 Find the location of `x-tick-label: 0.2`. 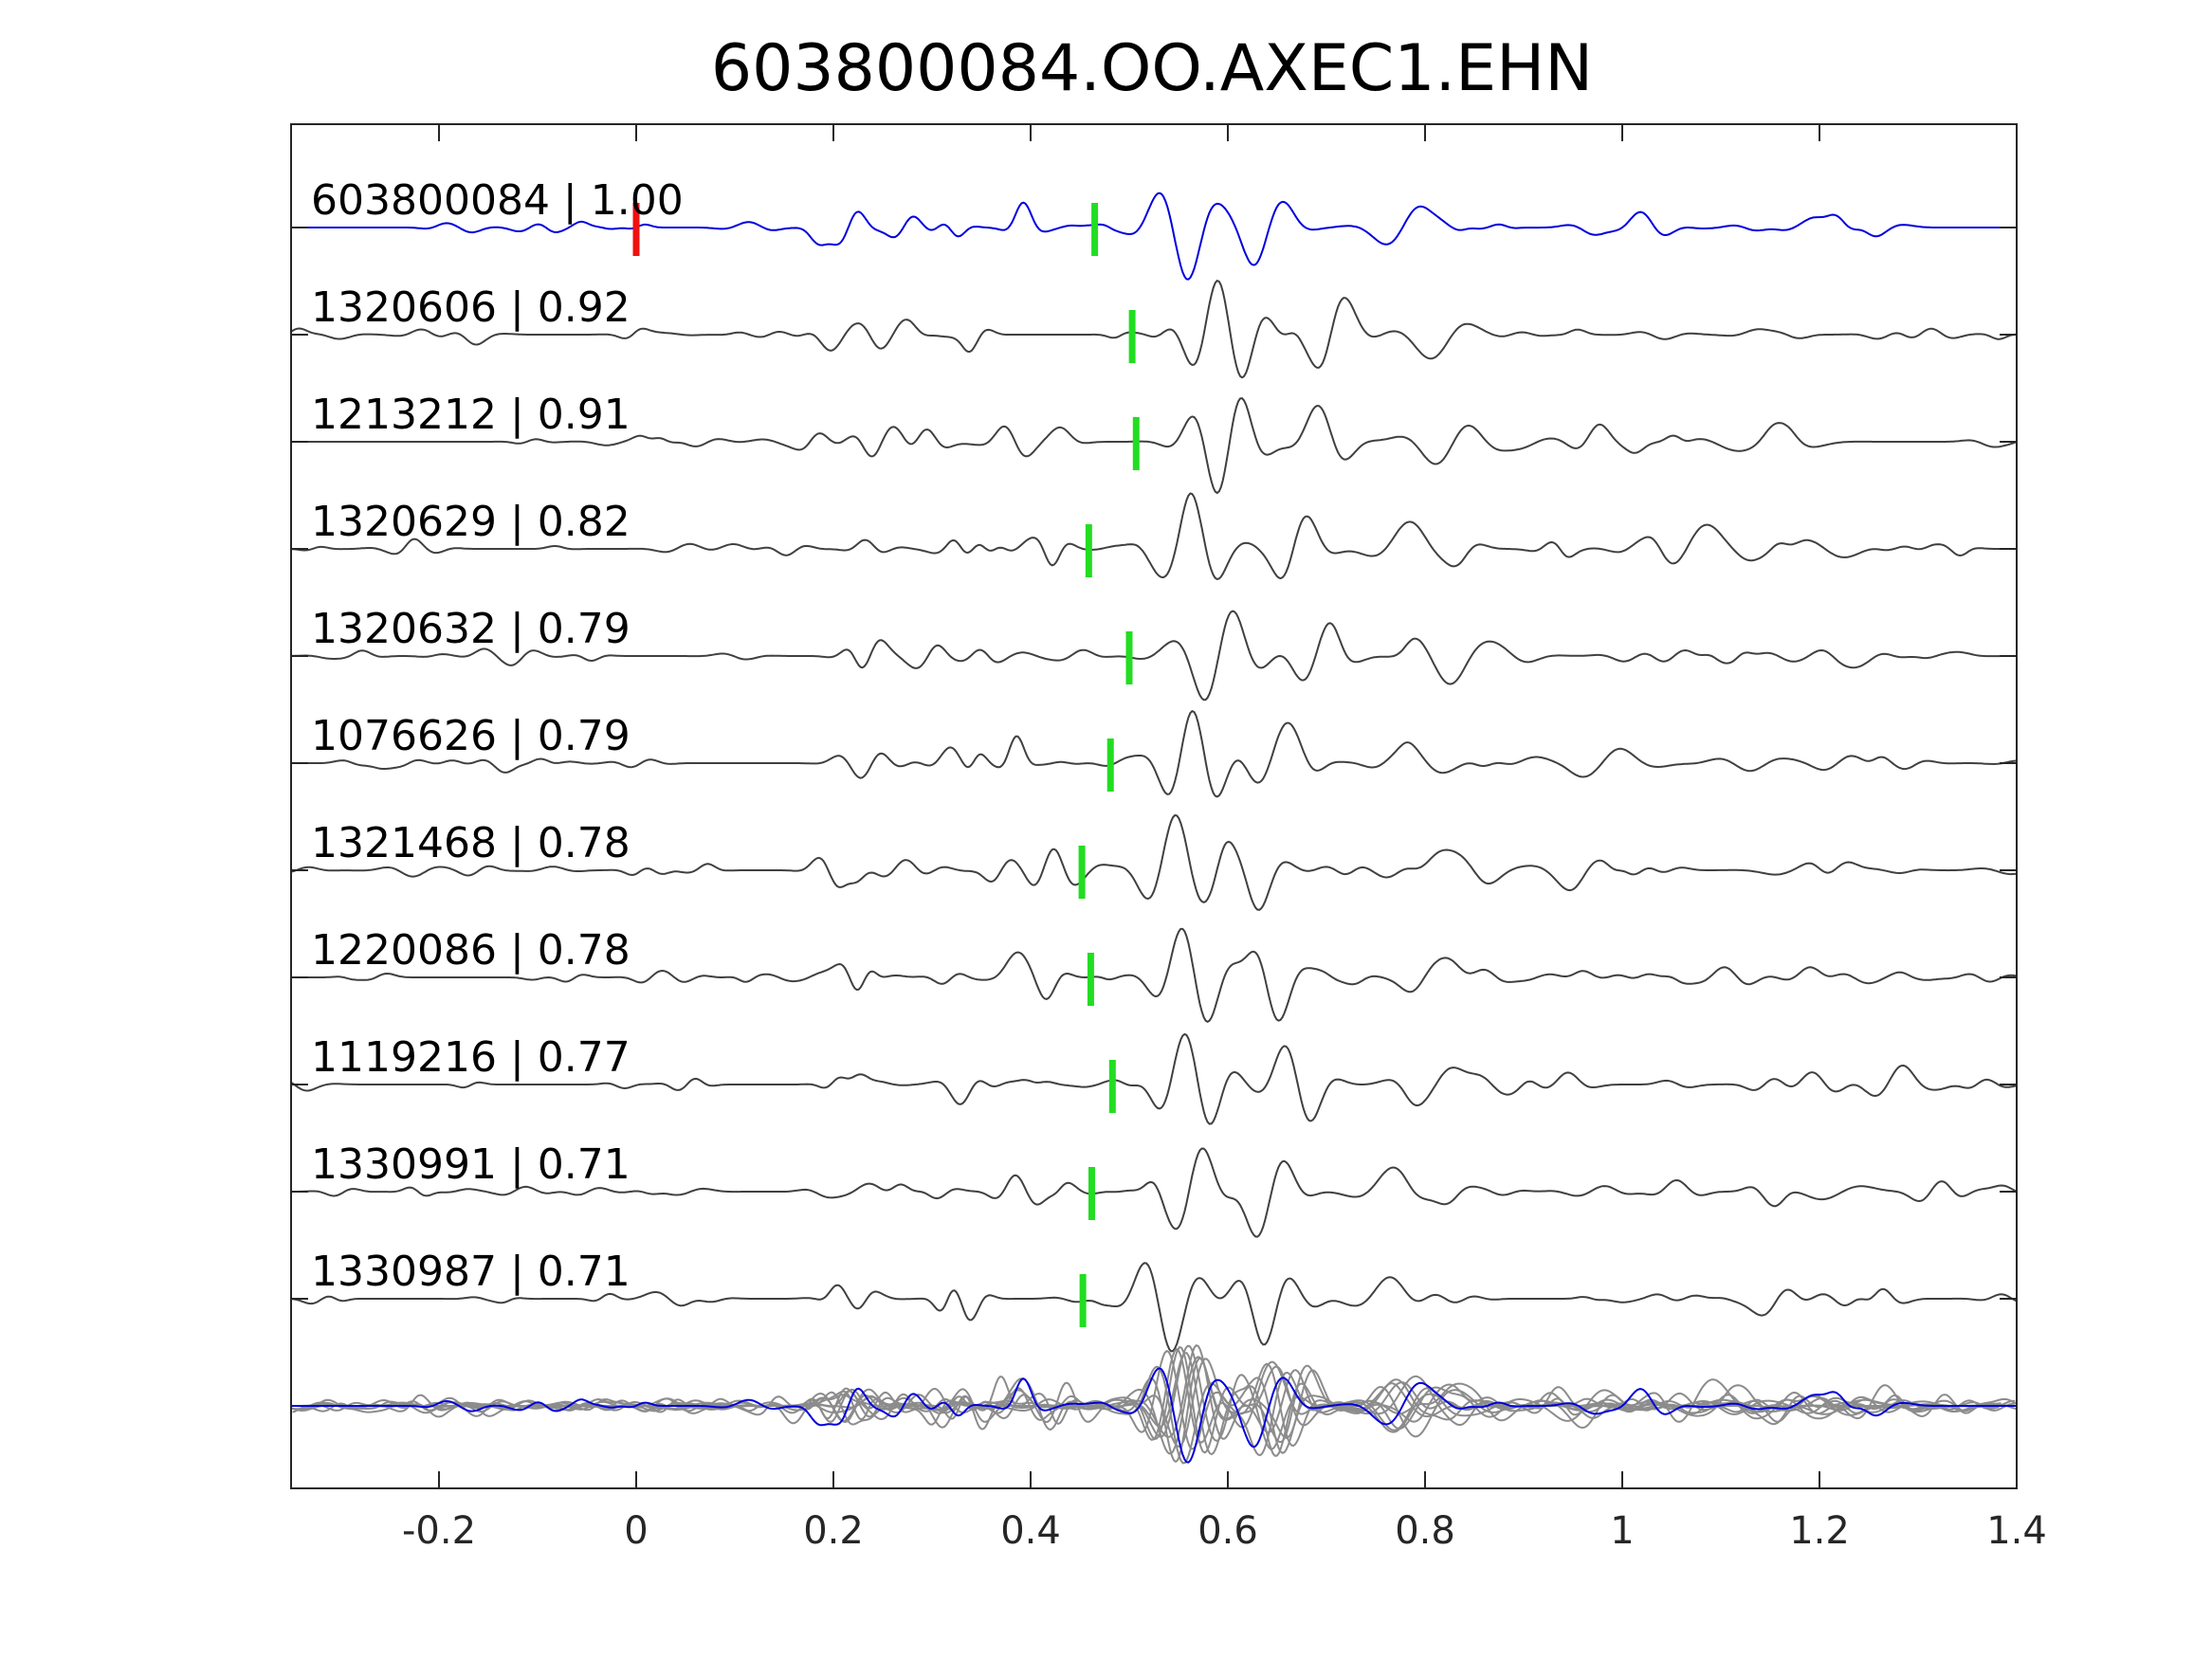

x-tick-label: 0.2 is located at coordinates (833, 1531).